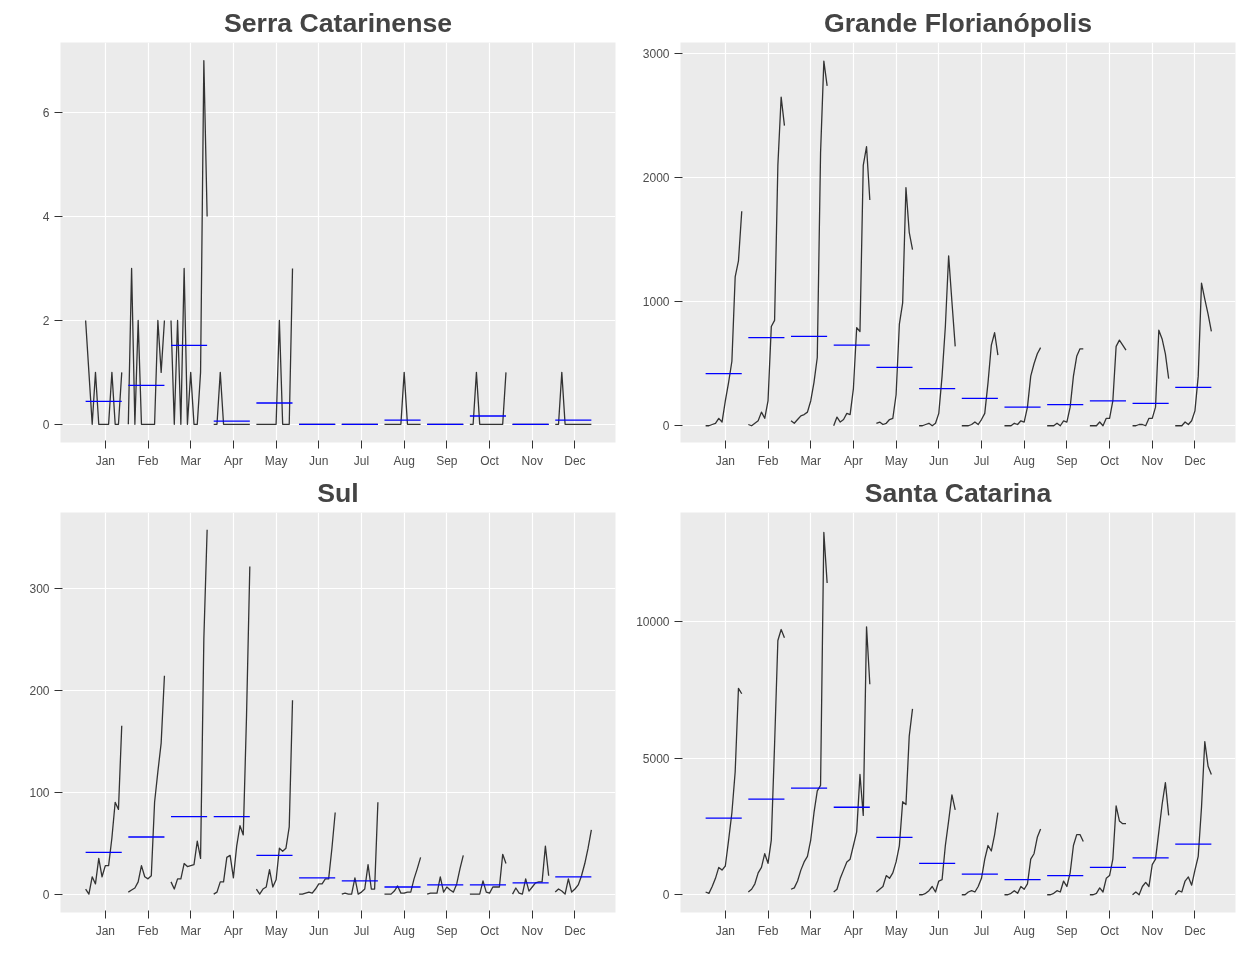 This screenshot has width=1253, height=953. Describe the element at coordinates (656, 758) in the screenshot. I see `y-tick-label: 5000` at that location.